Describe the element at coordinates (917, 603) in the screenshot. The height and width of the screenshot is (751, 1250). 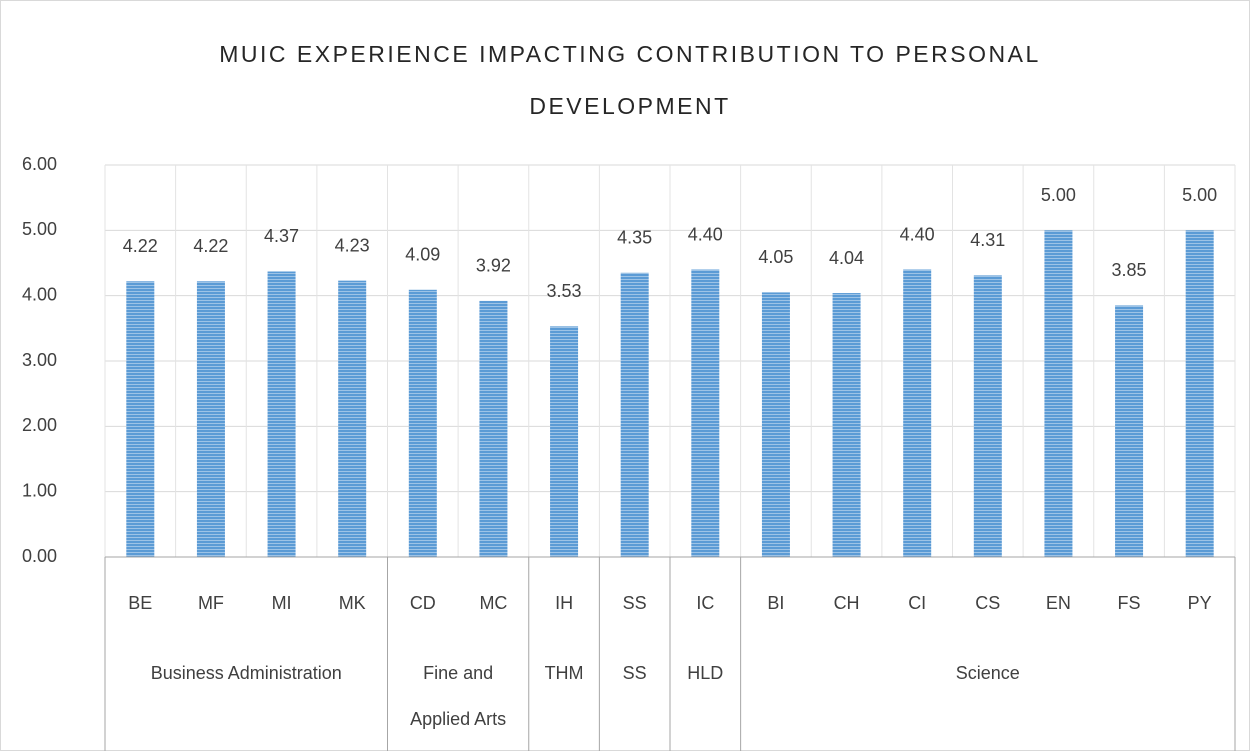
I see `x-tick-label: CI` at that location.